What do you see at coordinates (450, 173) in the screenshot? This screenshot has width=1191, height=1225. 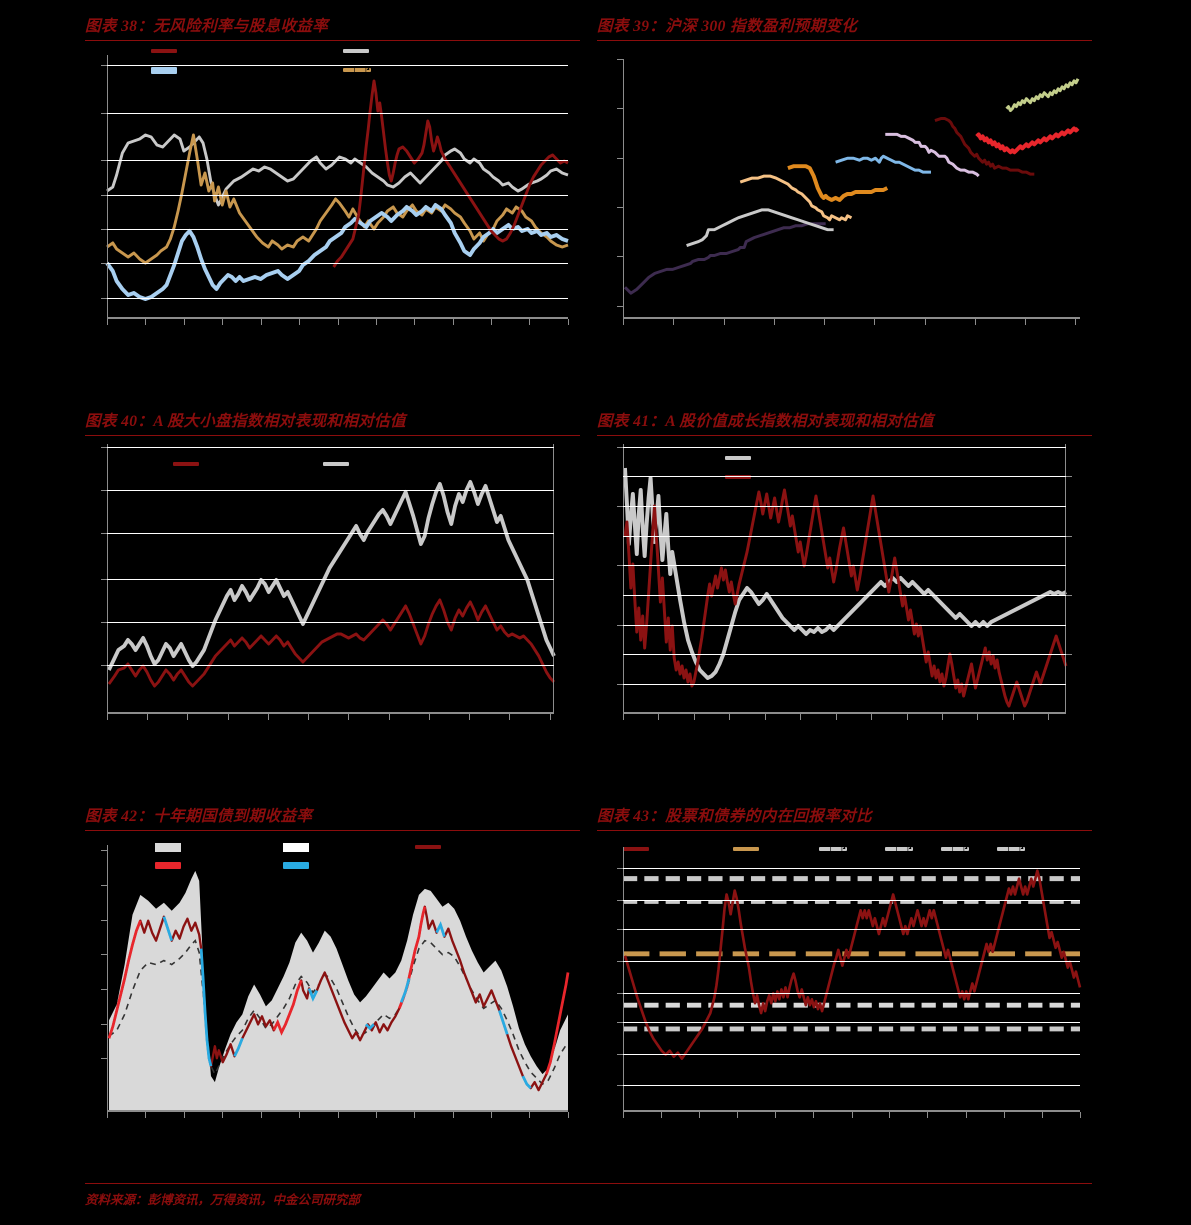 I see `series-dividend-yield` at bounding box center [450, 173].